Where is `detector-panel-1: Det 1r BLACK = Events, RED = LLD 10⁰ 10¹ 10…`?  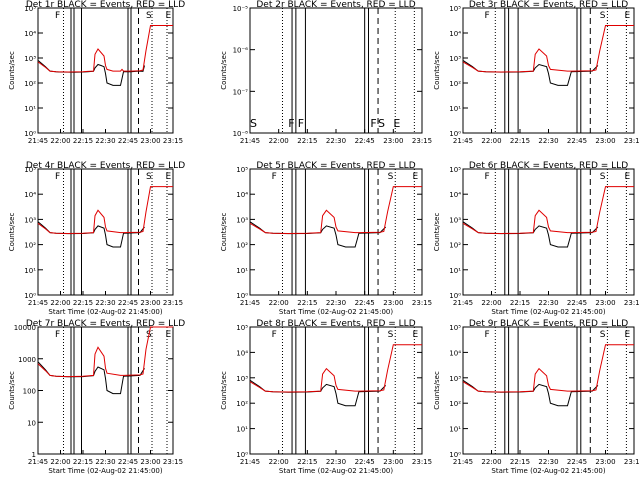 detector-panel-1: Det 1r BLACK = Events, RED = LLD 10⁰ 10¹ 10… is located at coordinates (96, 72).